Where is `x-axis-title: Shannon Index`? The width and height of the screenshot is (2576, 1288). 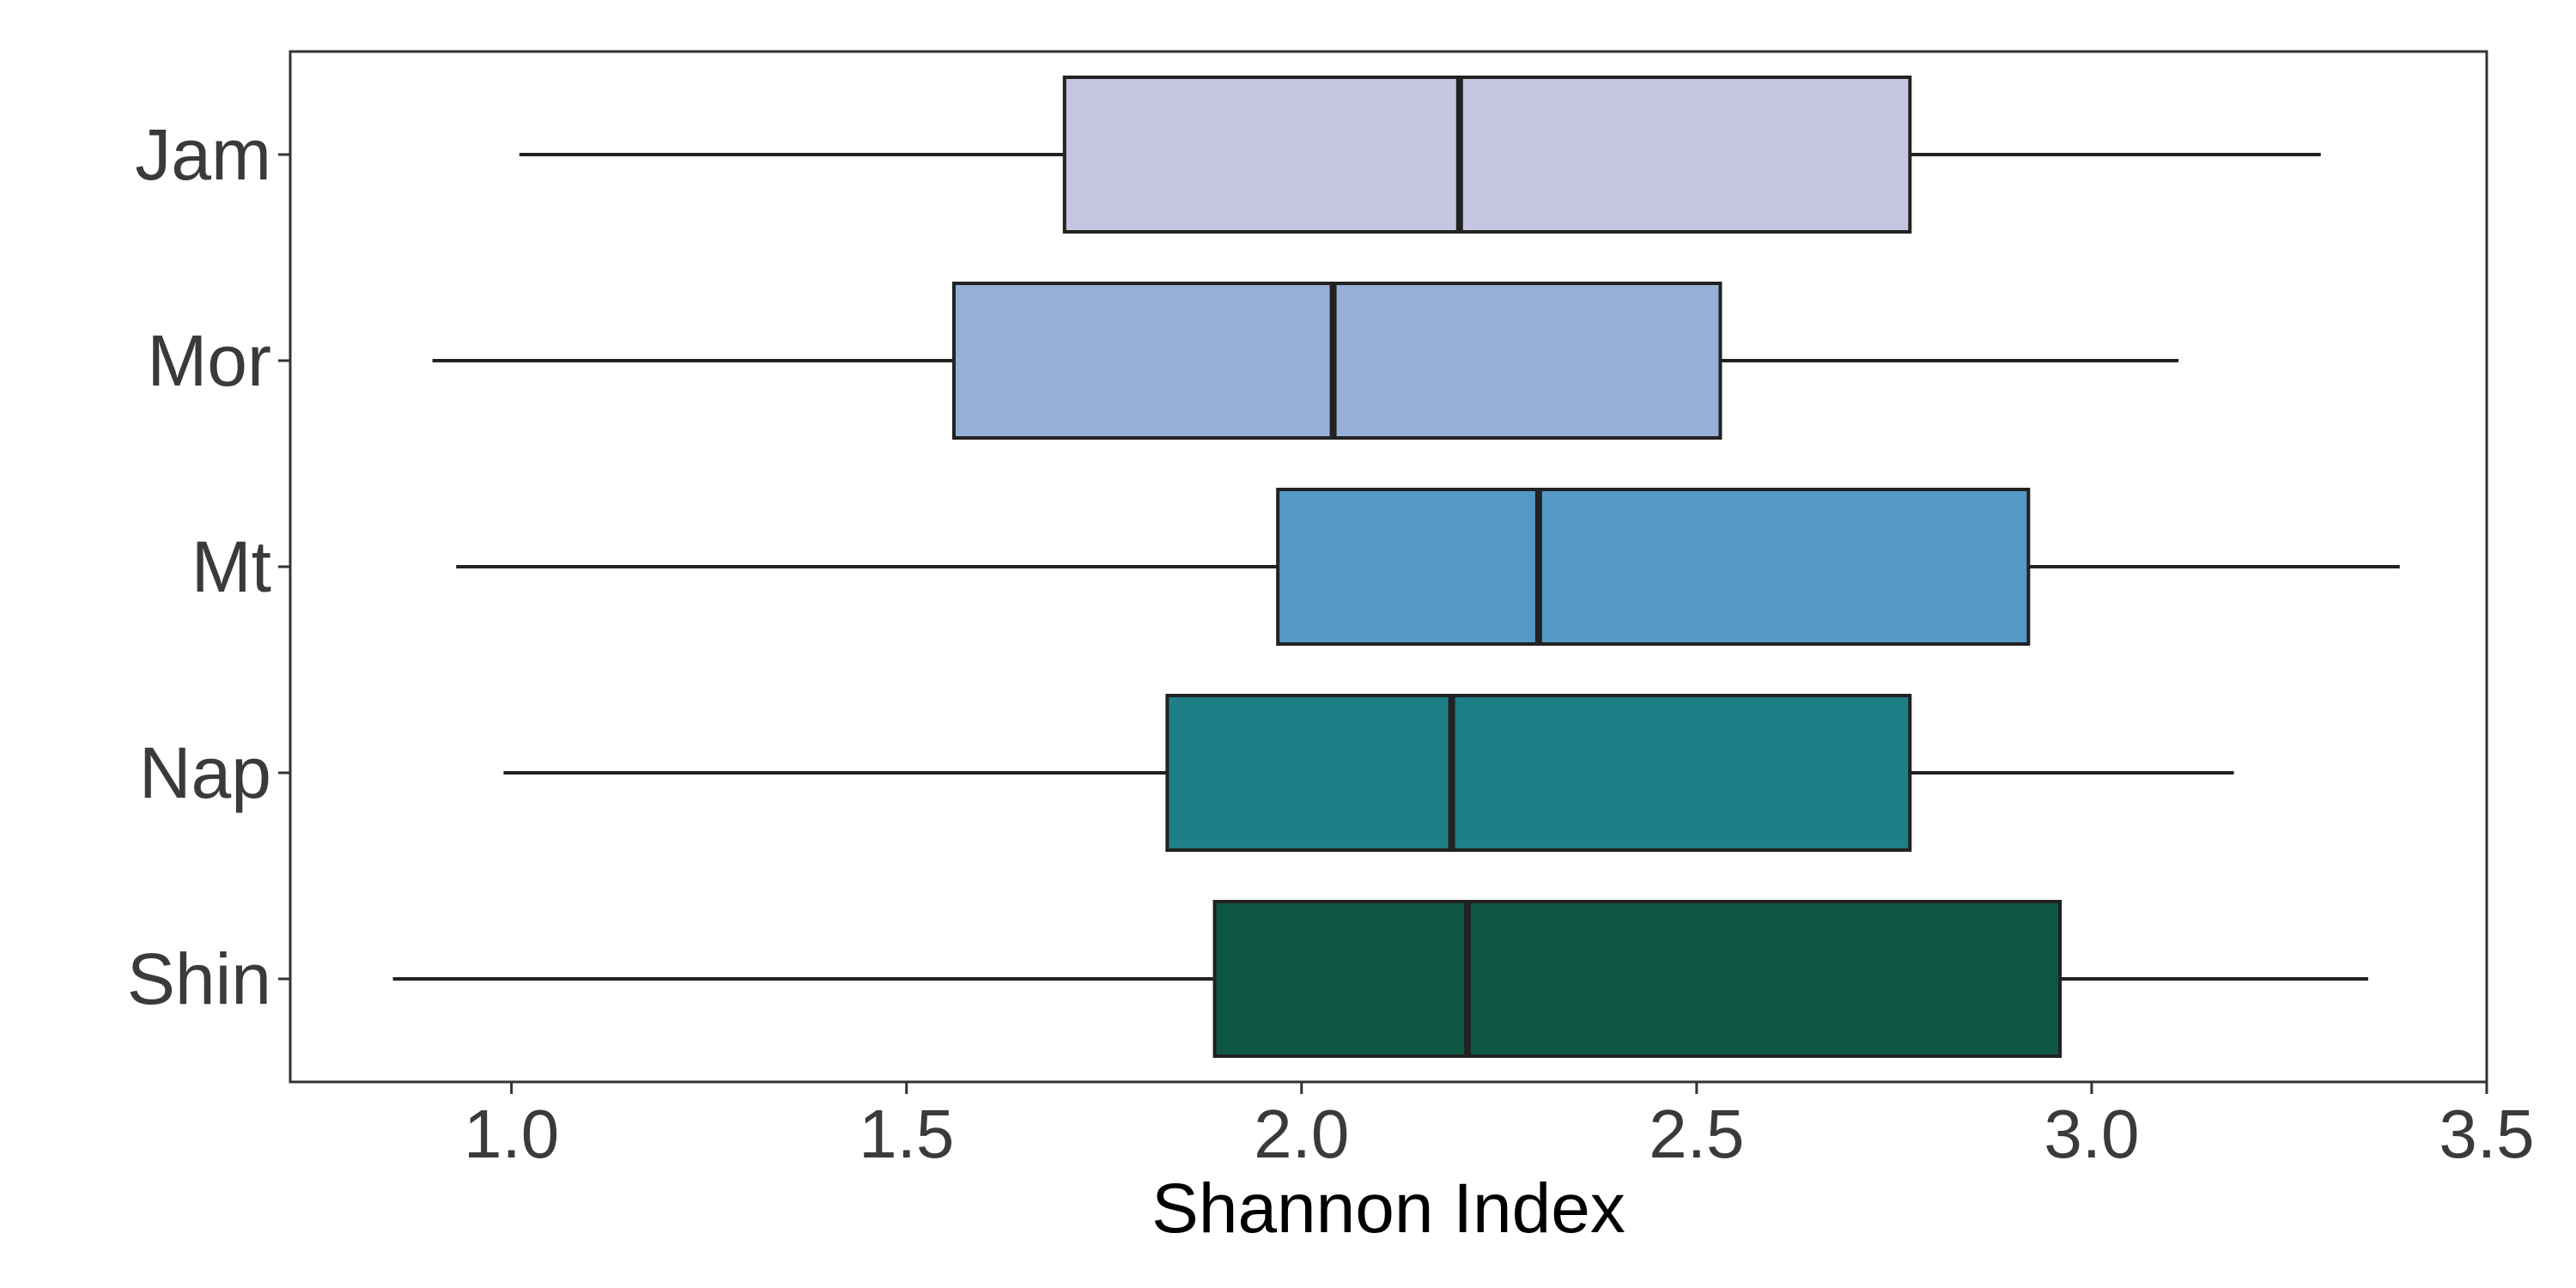
x-axis-title: Shannon Index is located at coordinates (1388, 1209).